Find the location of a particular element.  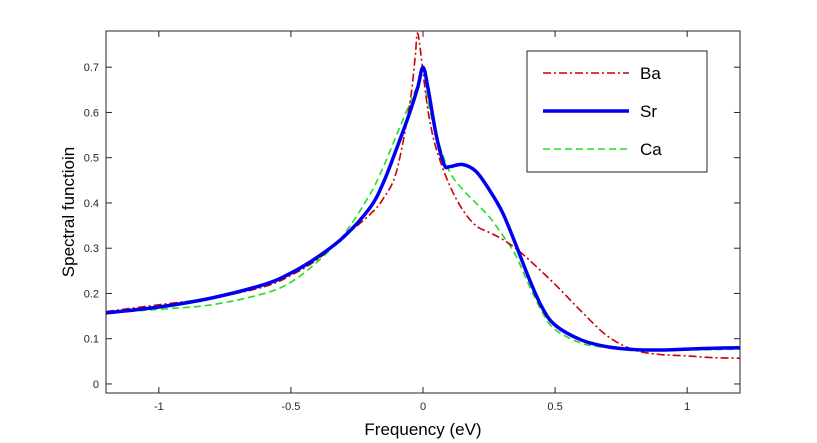

y-tick-label: 0.2 is located at coordinates (91, 294).